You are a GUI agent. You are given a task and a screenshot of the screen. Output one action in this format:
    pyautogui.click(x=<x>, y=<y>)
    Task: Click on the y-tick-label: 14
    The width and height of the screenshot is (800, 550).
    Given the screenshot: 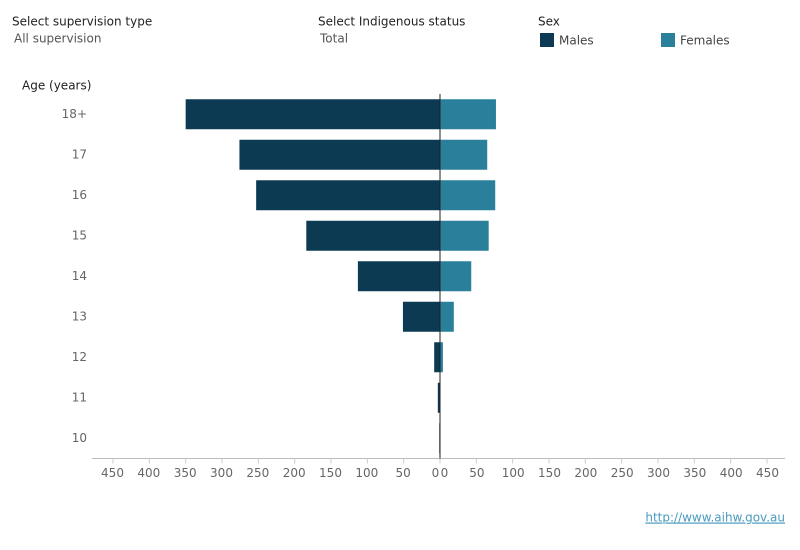 What is the action you would take?
    pyautogui.click(x=79, y=276)
    